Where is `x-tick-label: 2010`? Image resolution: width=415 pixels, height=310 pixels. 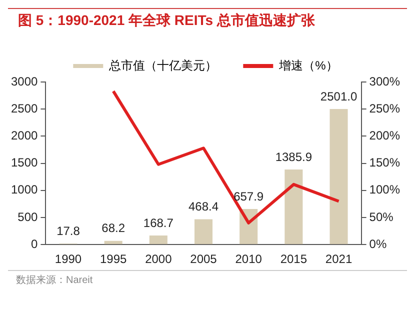
x-tick-label: 2010 is located at coordinates (248, 259).